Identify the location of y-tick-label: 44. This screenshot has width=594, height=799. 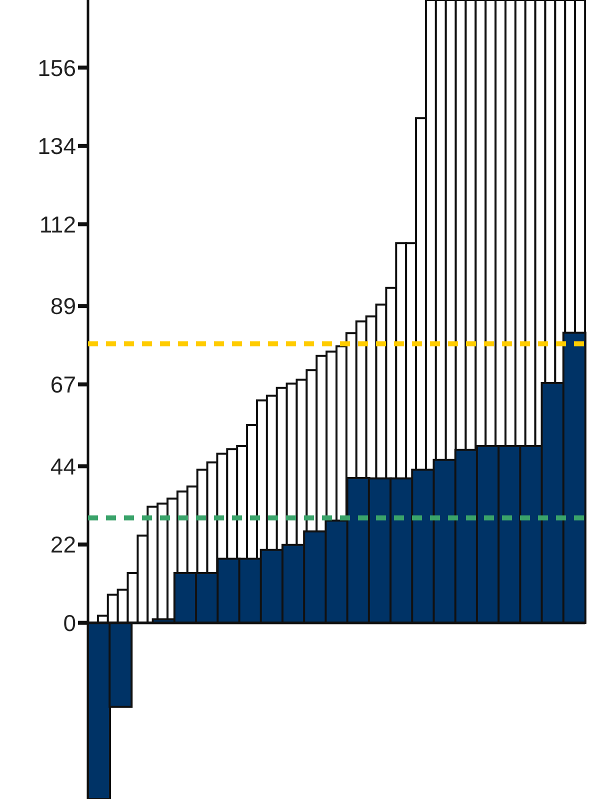
(63, 466).